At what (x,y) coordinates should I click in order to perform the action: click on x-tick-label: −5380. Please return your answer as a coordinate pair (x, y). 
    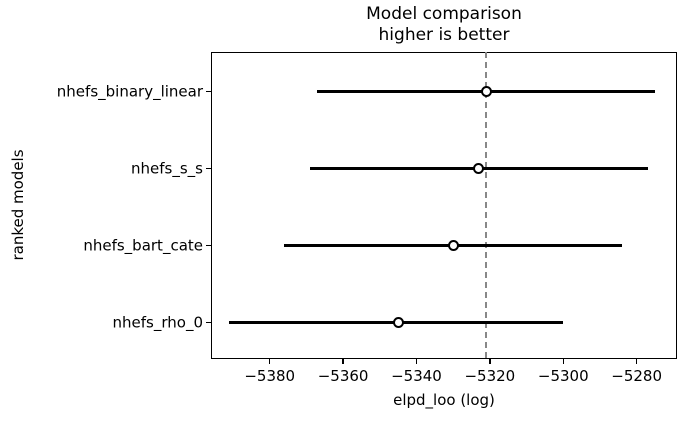
    Looking at the image, I should click on (270, 376).